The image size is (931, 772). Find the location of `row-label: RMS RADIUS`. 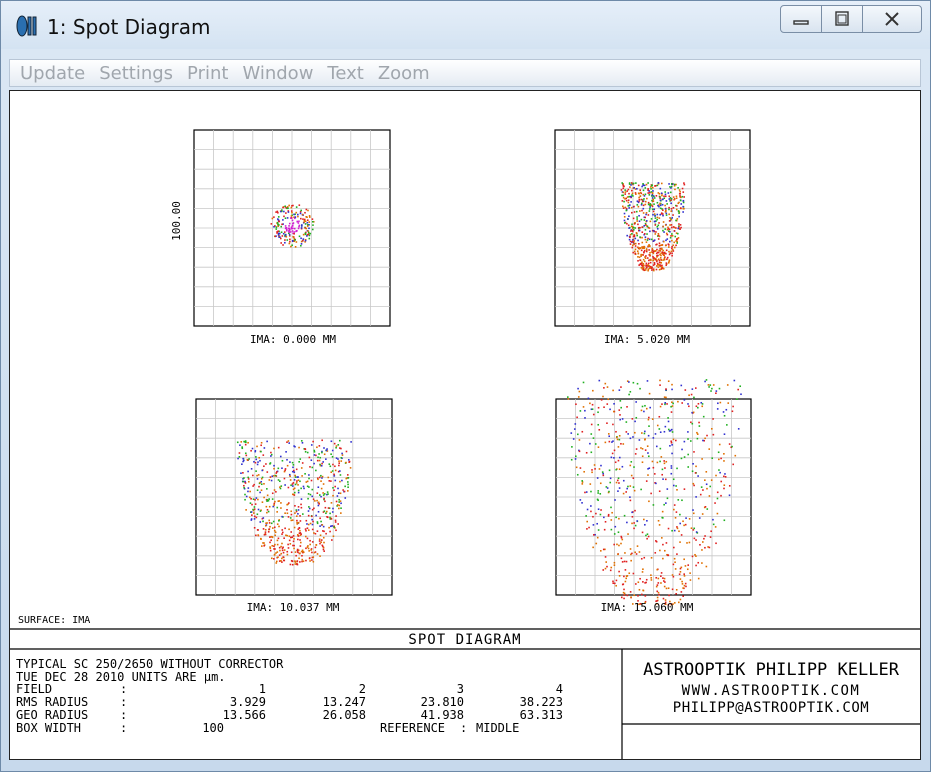

row-label: RMS RADIUS is located at coordinates (52, 702).